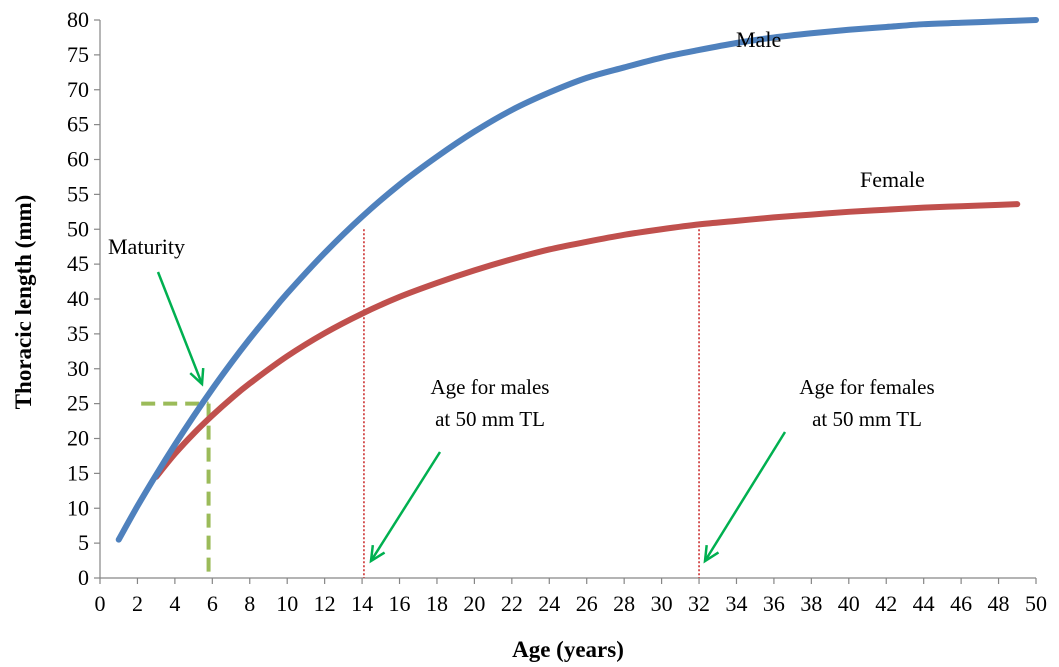  I want to click on y-tick-label: 75, so click(78, 54).